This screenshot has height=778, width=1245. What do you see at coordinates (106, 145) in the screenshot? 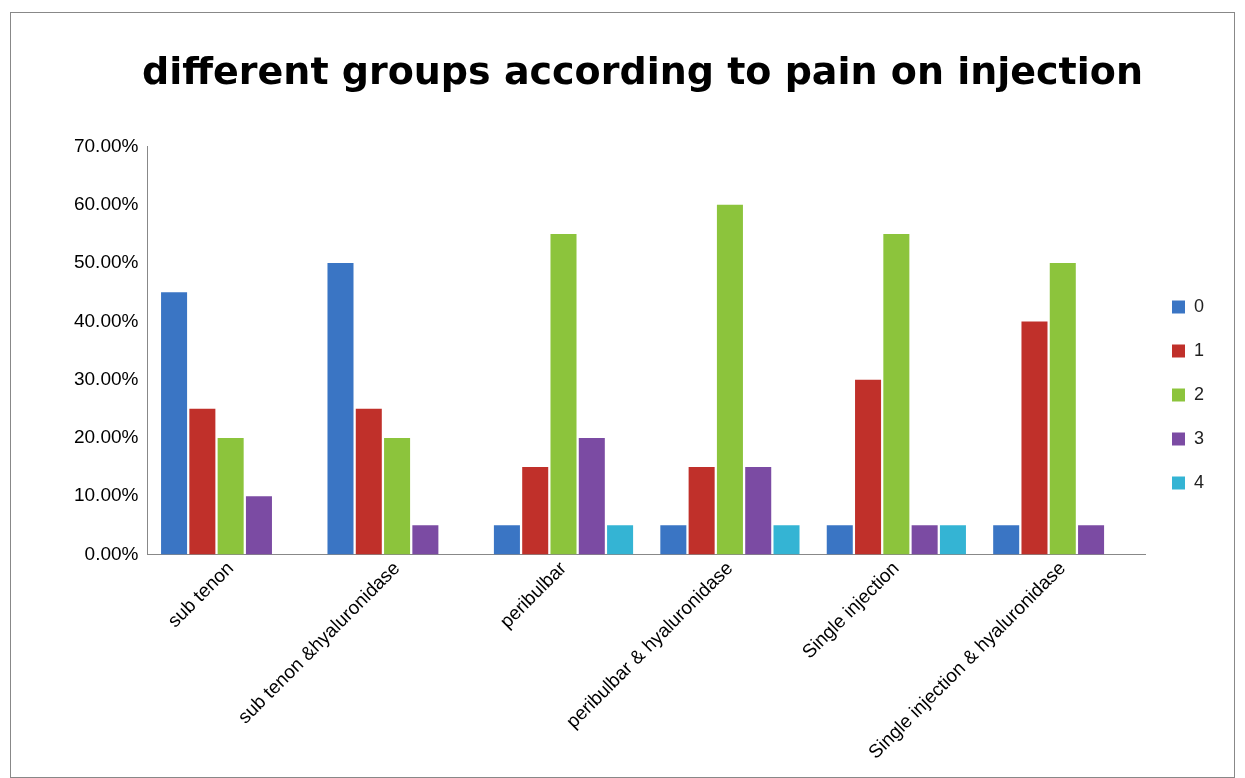
I see `y-tick-label: 70.00%` at bounding box center [106, 145].